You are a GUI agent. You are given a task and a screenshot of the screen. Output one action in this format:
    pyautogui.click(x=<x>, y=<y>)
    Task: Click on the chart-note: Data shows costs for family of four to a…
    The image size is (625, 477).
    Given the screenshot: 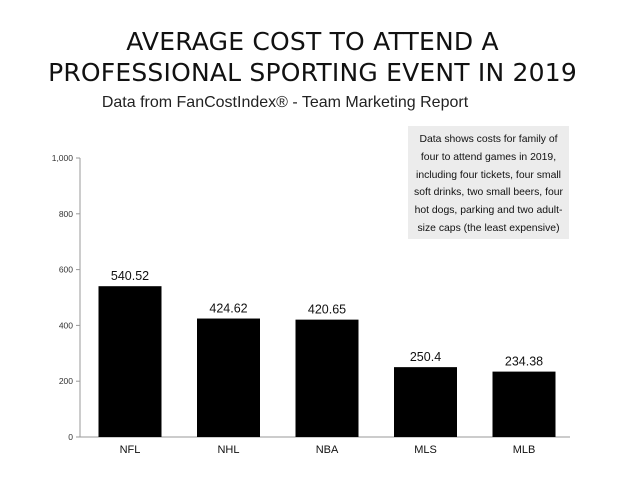 What is the action you would take?
    pyautogui.click(x=488, y=182)
    